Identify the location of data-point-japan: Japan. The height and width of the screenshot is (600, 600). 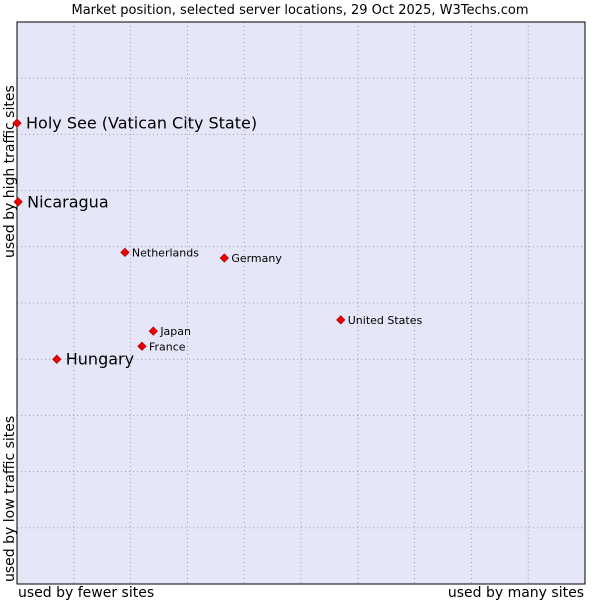
(169, 331).